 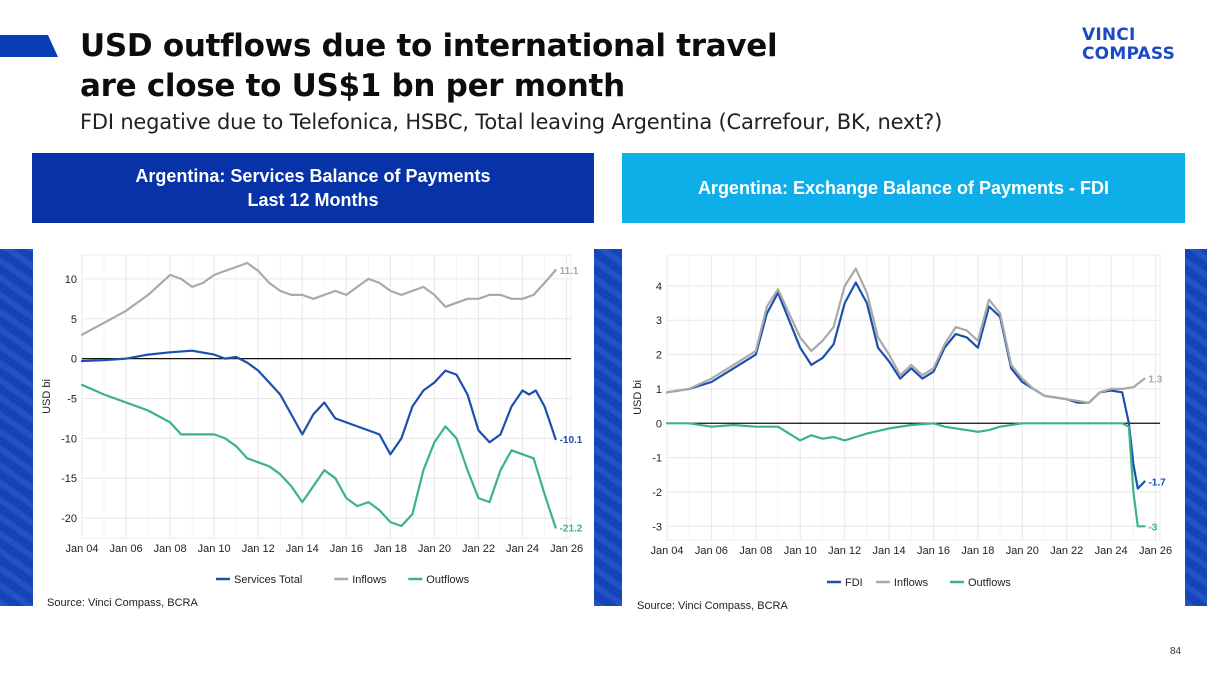 I want to click on decorative-strip-left, so click(x=16, y=427).